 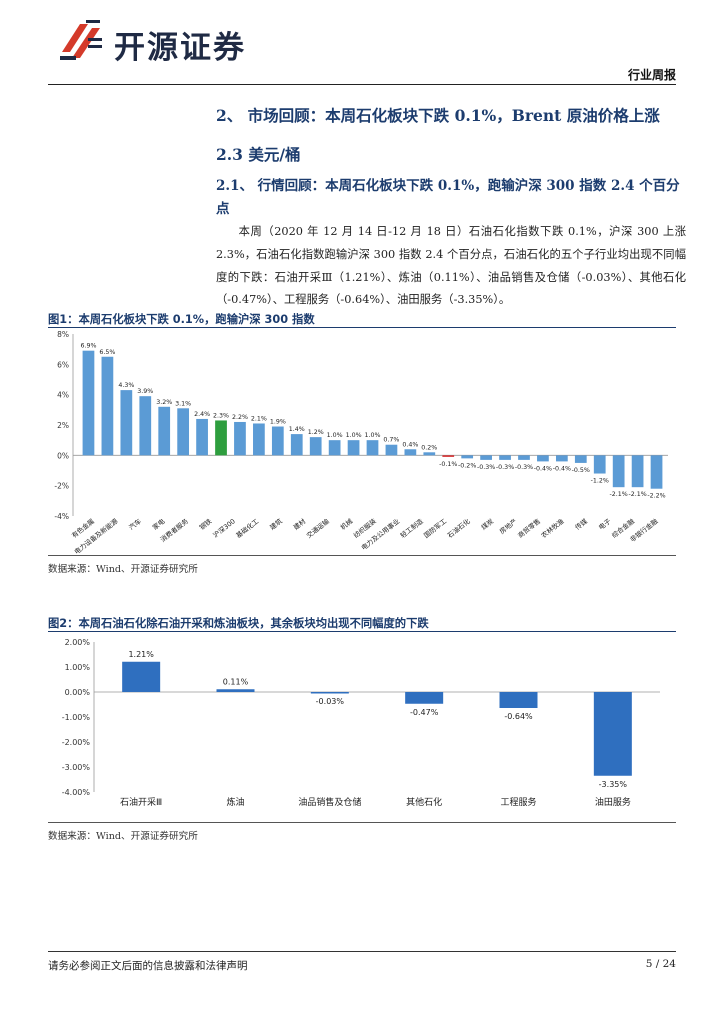 What do you see at coordinates (141, 654) in the screenshot?
I see `bar-value-label: 1.21%` at bounding box center [141, 654].